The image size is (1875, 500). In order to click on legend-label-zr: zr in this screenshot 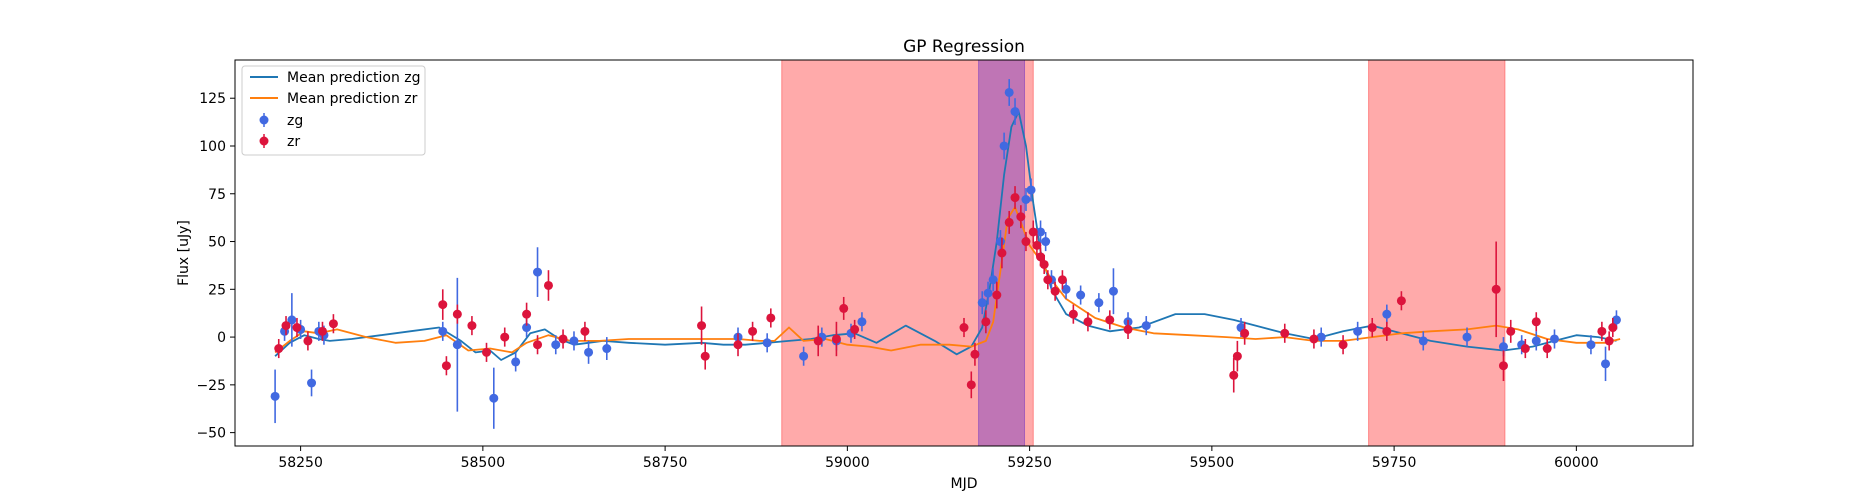, I will do `click(293, 142)`.